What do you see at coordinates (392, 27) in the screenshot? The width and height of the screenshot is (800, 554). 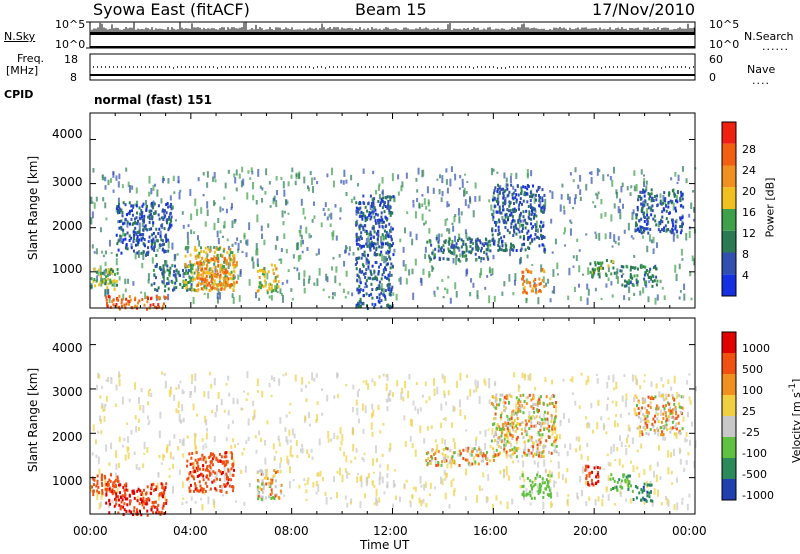 I see `noise-sky-trace` at bounding box center [392, 27].